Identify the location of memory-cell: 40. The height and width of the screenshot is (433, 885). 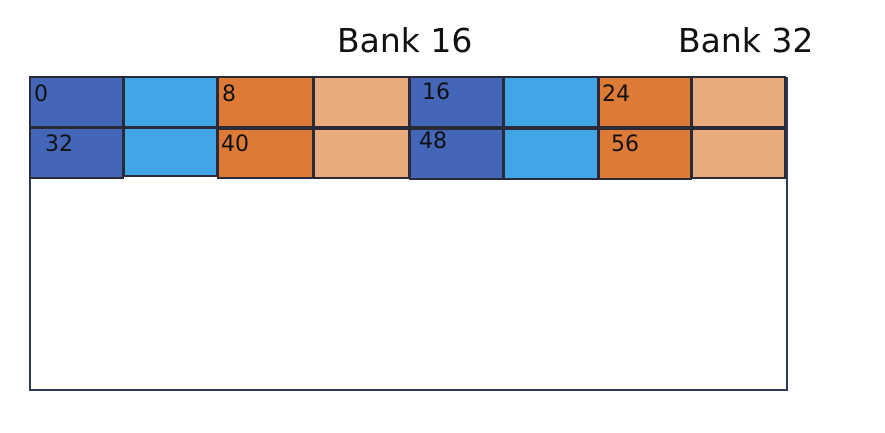
(265, 153).